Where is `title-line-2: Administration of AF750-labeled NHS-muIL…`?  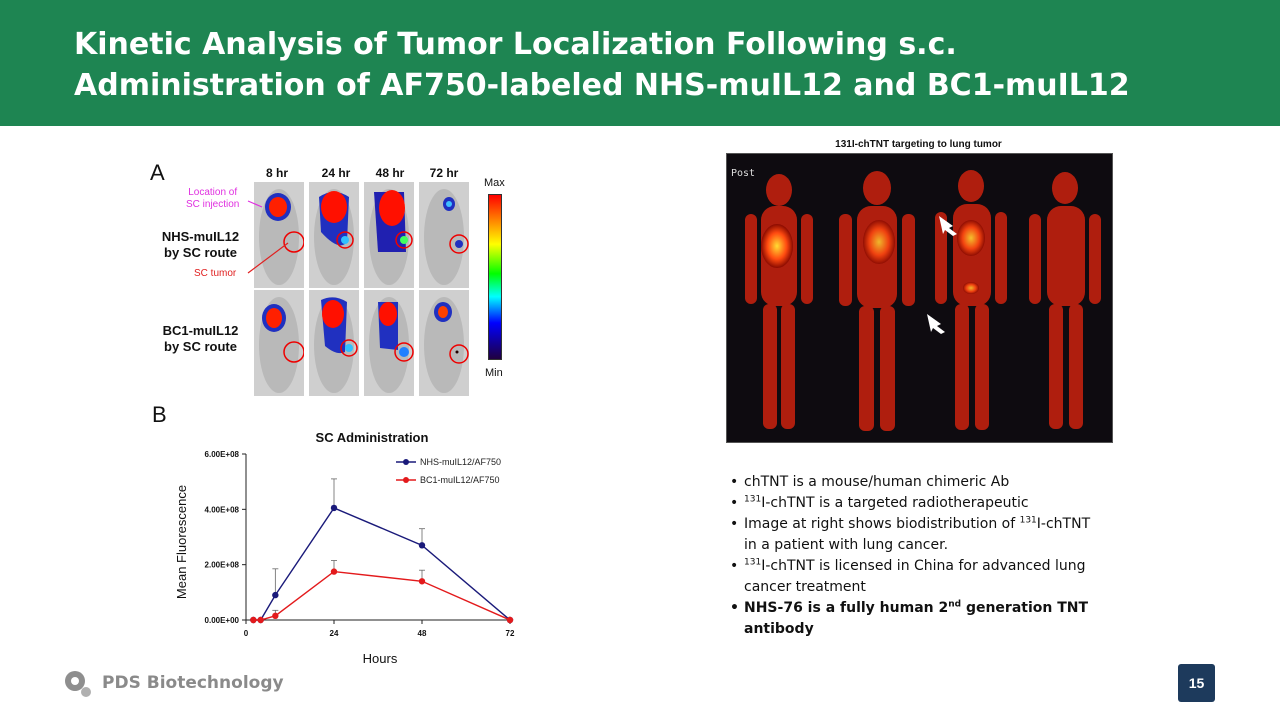 title-line-2: Administration of AF750-labeled NHS-muIL… is located at coordinates (602, 85).